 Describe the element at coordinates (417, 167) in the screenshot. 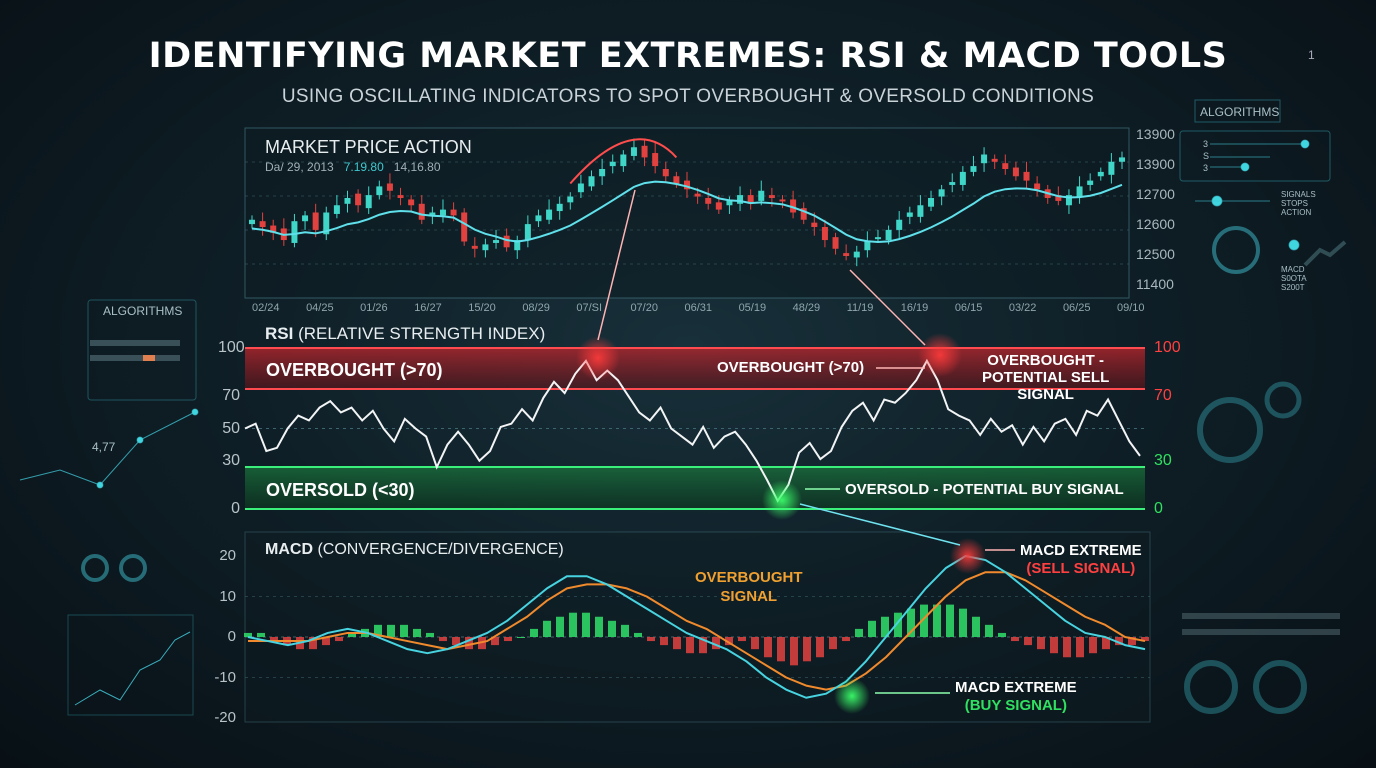

I see `price-value-2: 14,16.80` at that location.